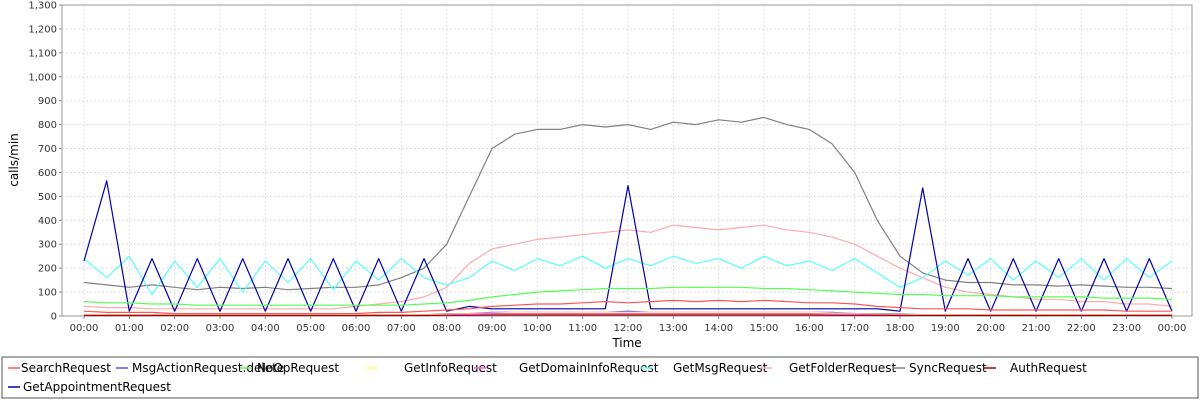  I want to click on y-tick-label: 1,200, so click(42, 29).